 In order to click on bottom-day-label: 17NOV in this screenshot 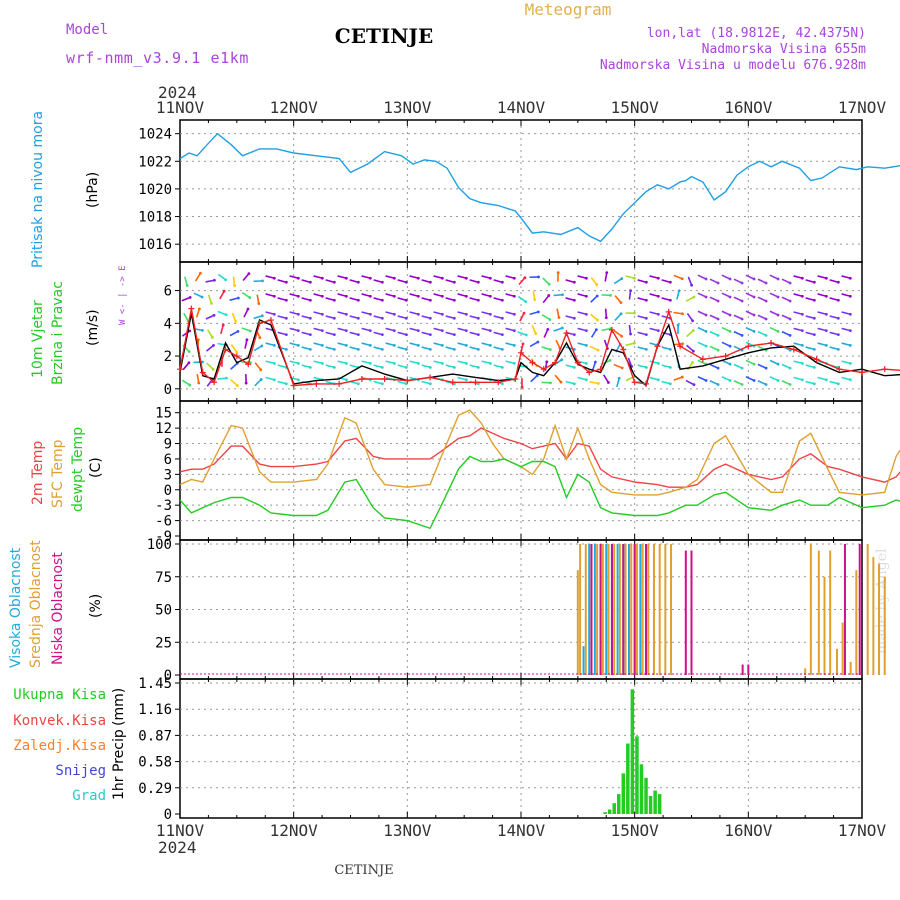, I will do `click(862, 830)`.